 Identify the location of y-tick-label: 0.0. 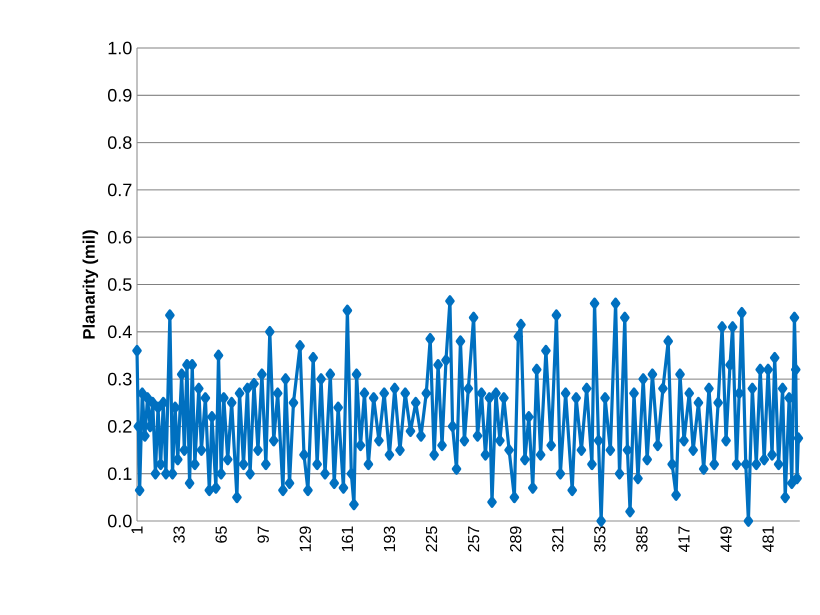
(120, 521).